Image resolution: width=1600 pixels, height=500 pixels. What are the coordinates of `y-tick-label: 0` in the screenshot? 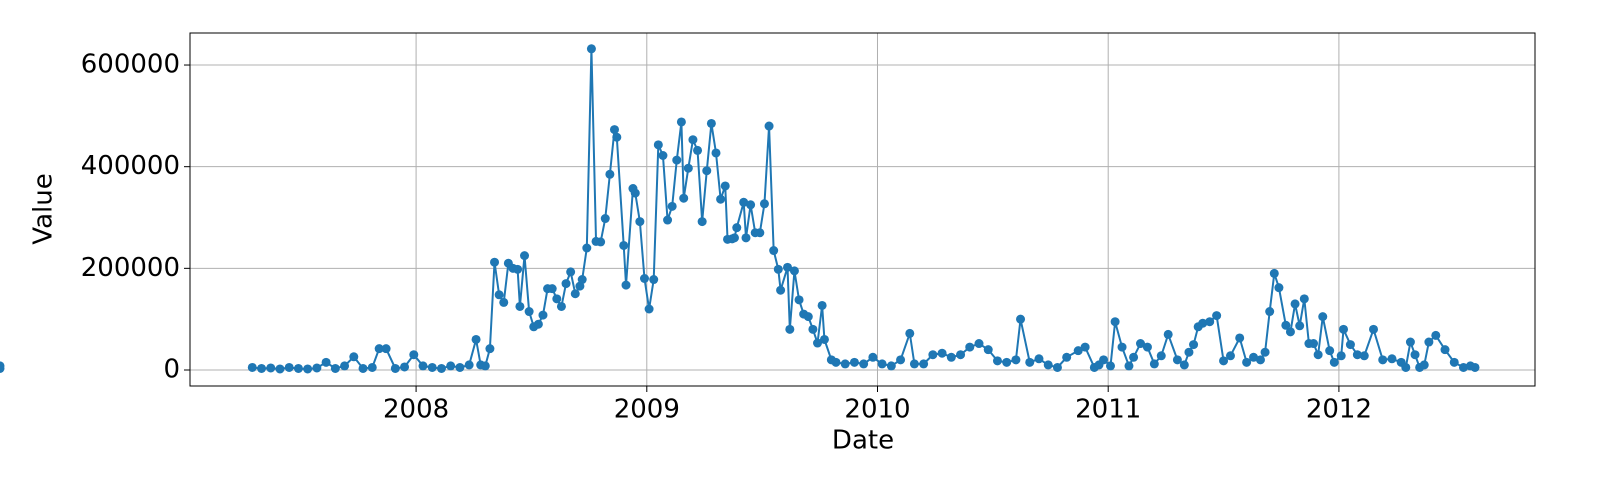 It's located at (171, 369).